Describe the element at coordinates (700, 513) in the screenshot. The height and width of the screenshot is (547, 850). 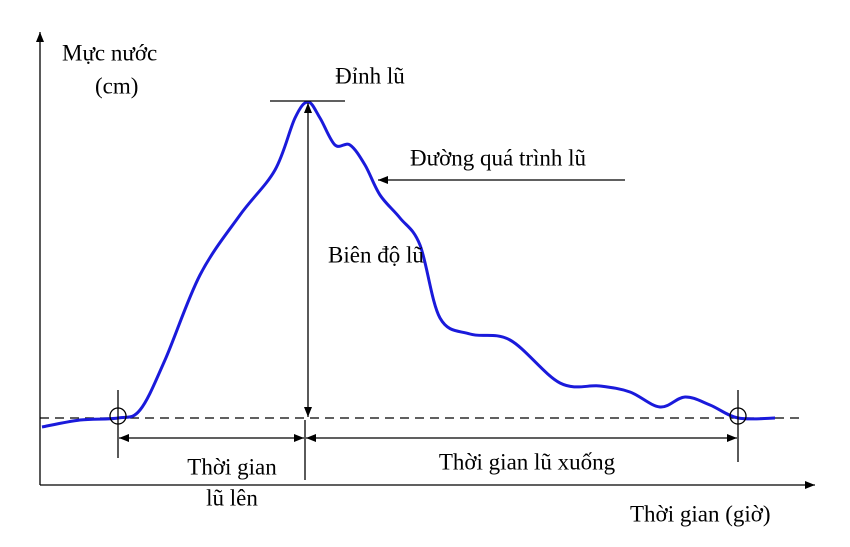
I see `x-label: Thời gian (giờ)` at that location.